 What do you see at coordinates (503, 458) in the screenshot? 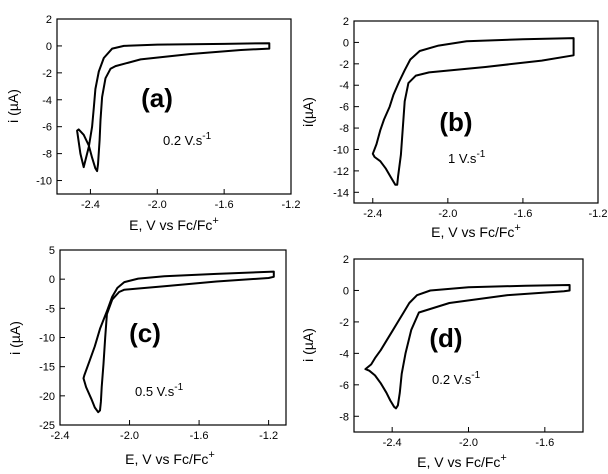
I see `x-axis-title-sup-d: +` at bounding box center [503, 458].